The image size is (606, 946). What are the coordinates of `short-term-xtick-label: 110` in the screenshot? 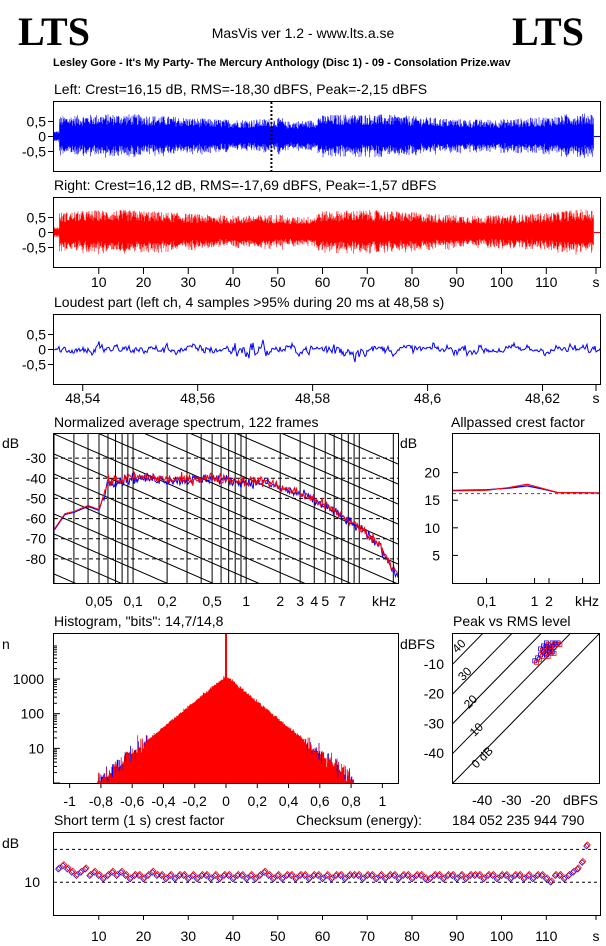 It's located at (546, 936).